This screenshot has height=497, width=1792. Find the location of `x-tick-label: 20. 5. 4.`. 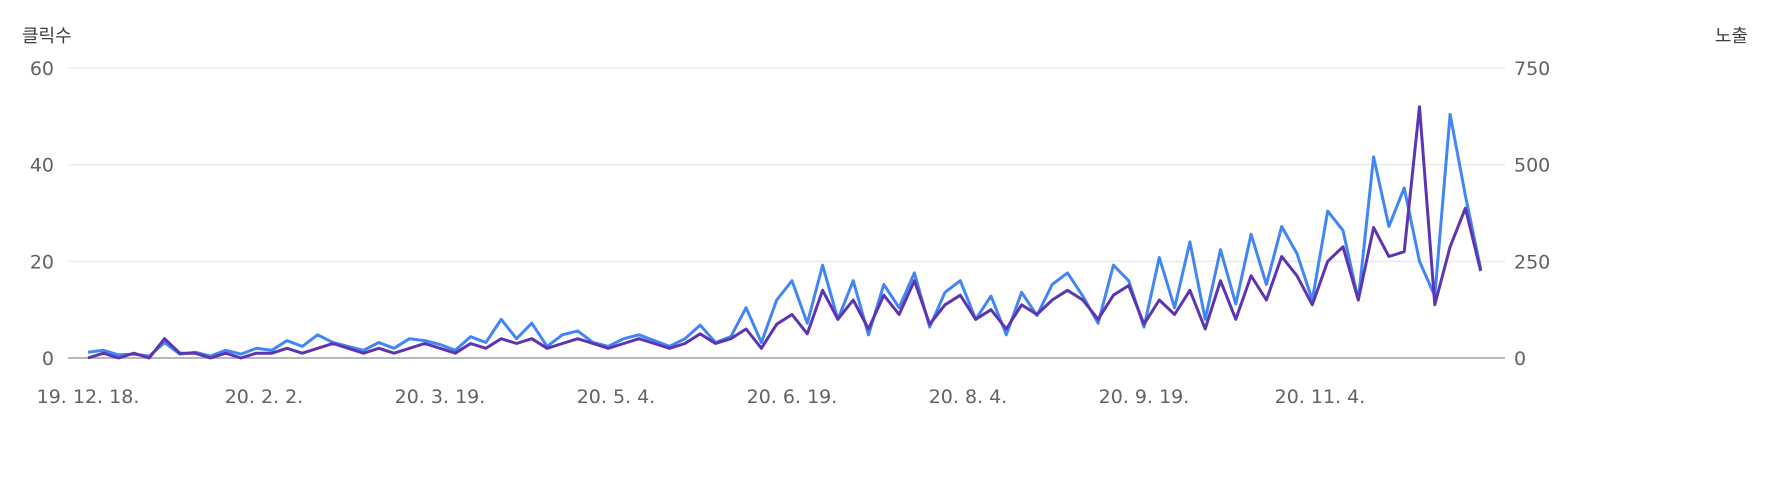

x-tick-label: 20. 5. 4. is located at coordinates (616, 397).